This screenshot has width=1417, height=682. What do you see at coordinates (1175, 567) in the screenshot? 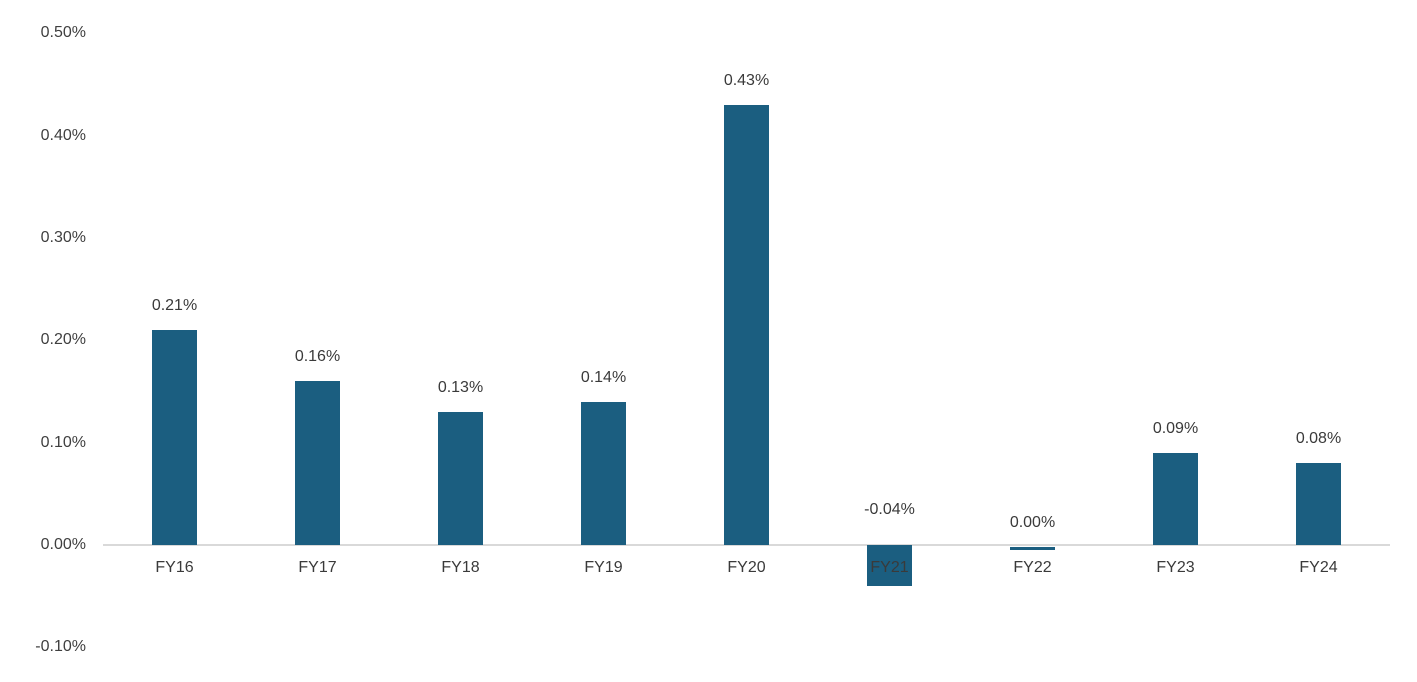
I see `x-axis-category-label: FY23` at bounding box center [1175, 567].